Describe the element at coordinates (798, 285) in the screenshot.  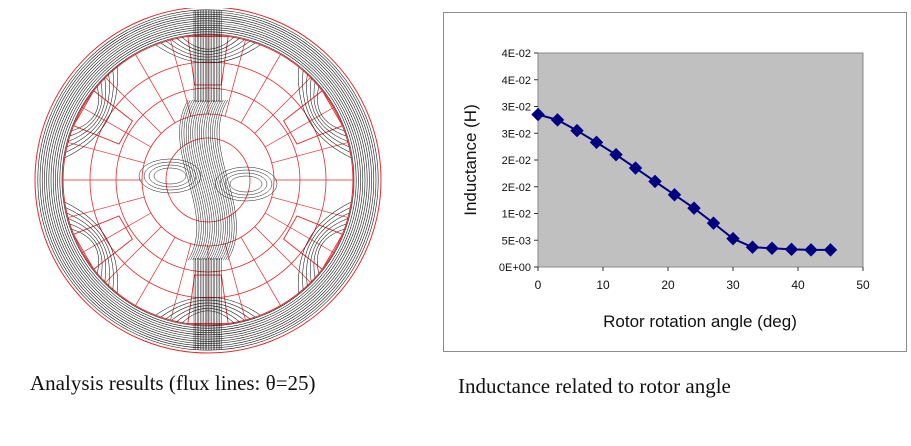
I see `x-tick-label: 40` at that location.